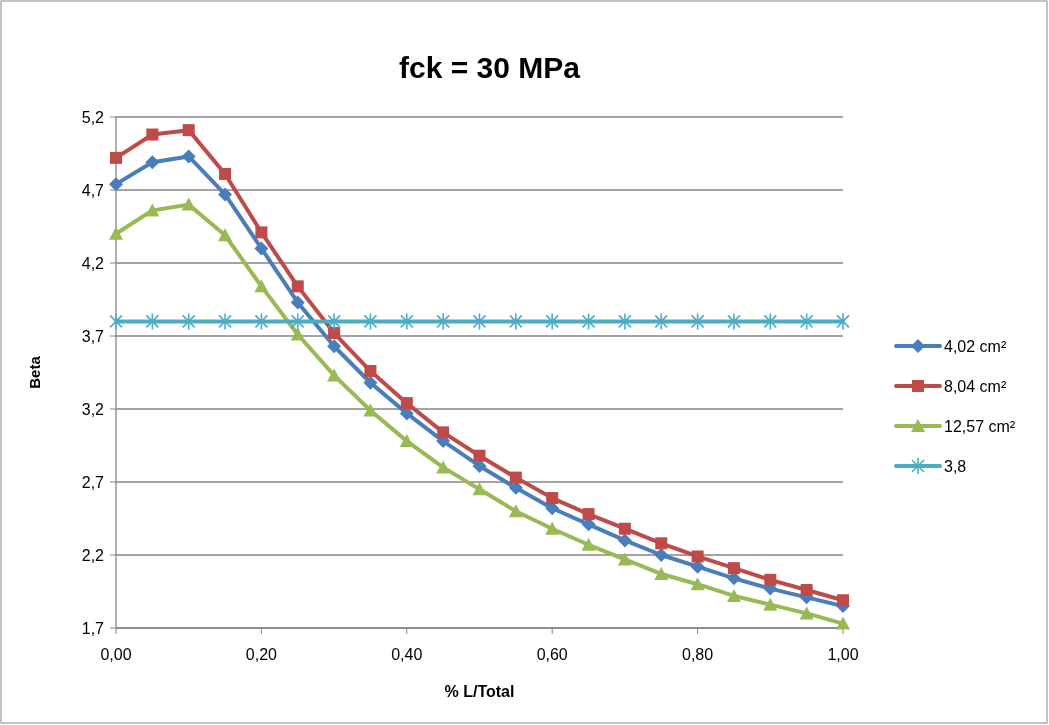 The width and height of the screenshot is (1049, 725). I want to click on x-tick-label: 0,20, so click(261, 654).